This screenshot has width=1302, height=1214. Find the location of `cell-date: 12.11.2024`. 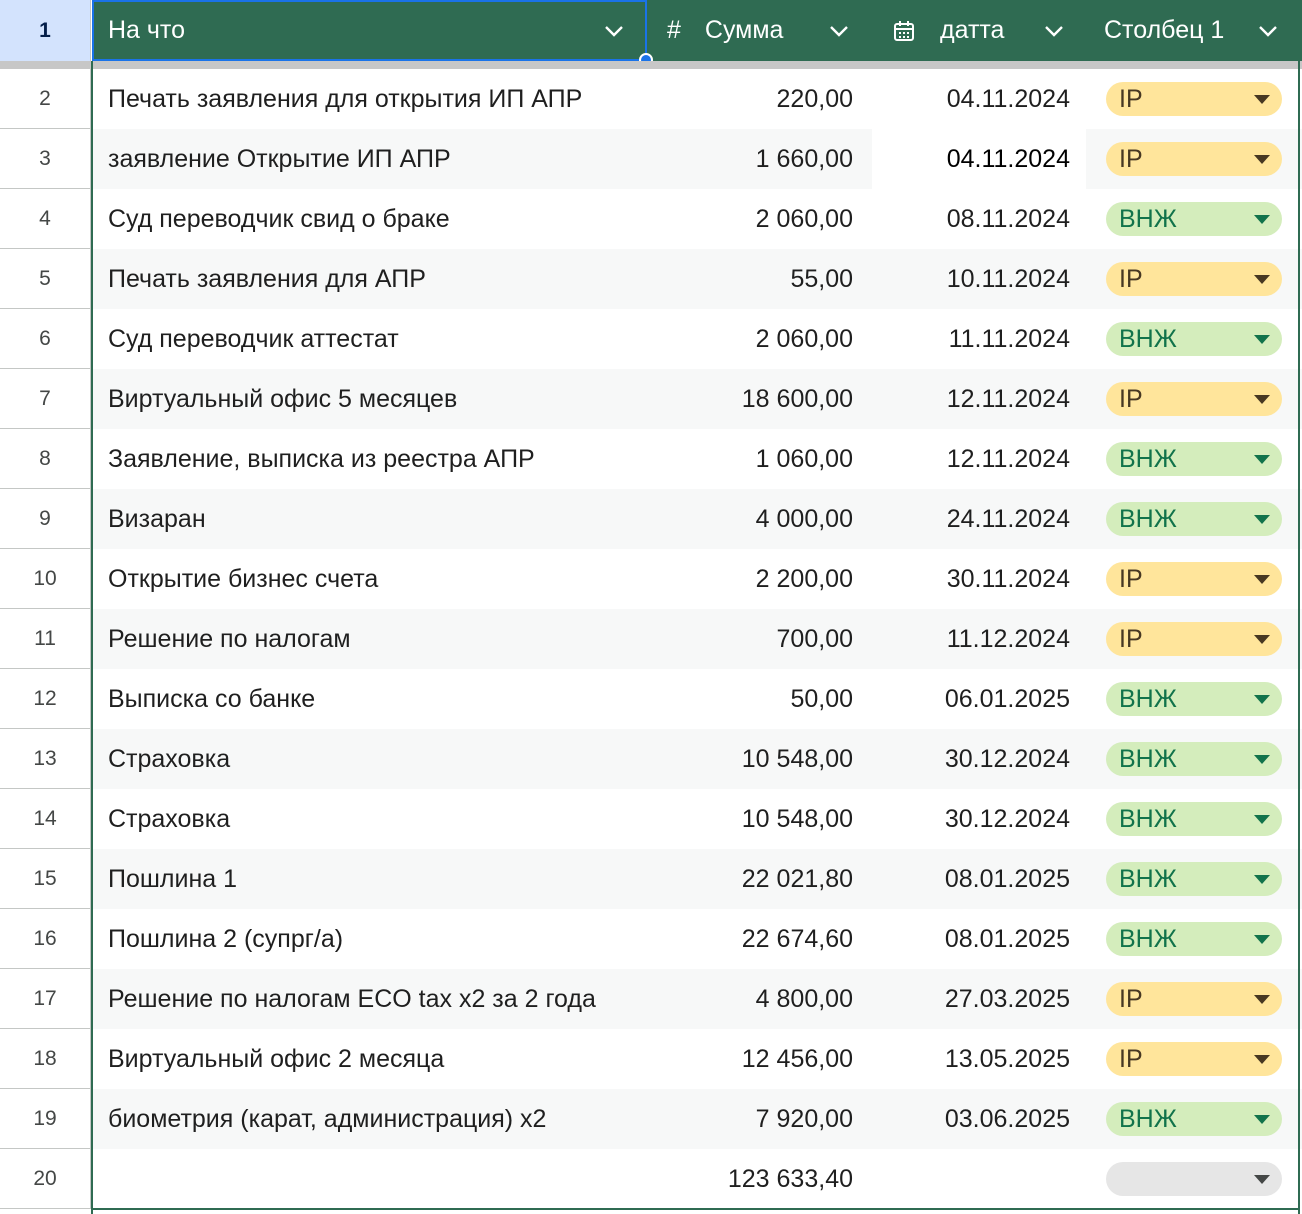

cell-date: 12.11.2024 is located at coordinates (1008, 398).